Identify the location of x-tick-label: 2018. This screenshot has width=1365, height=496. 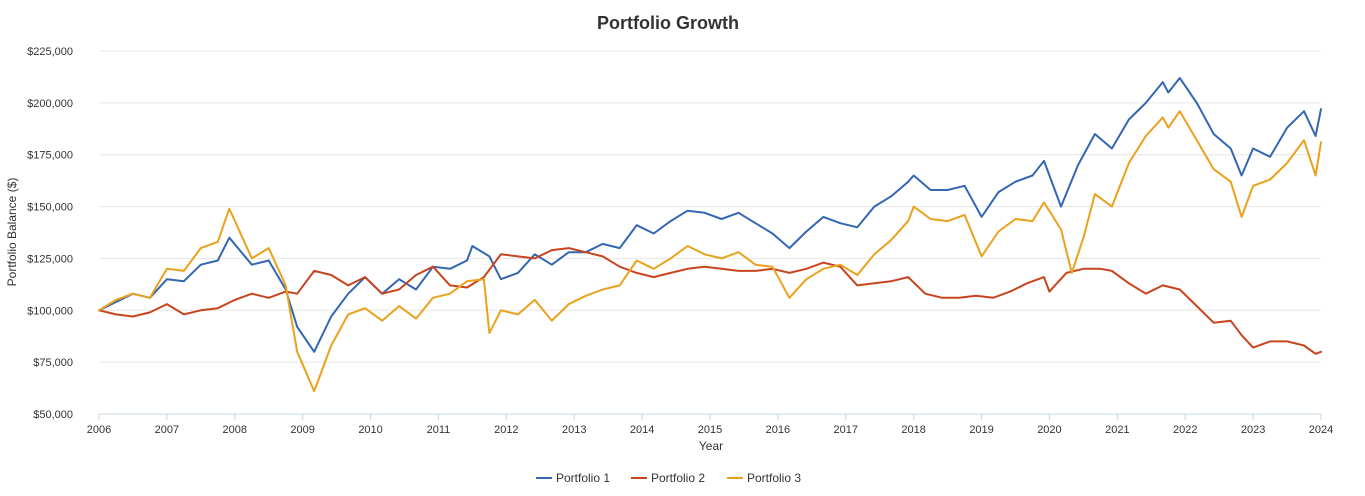
(913, 430).